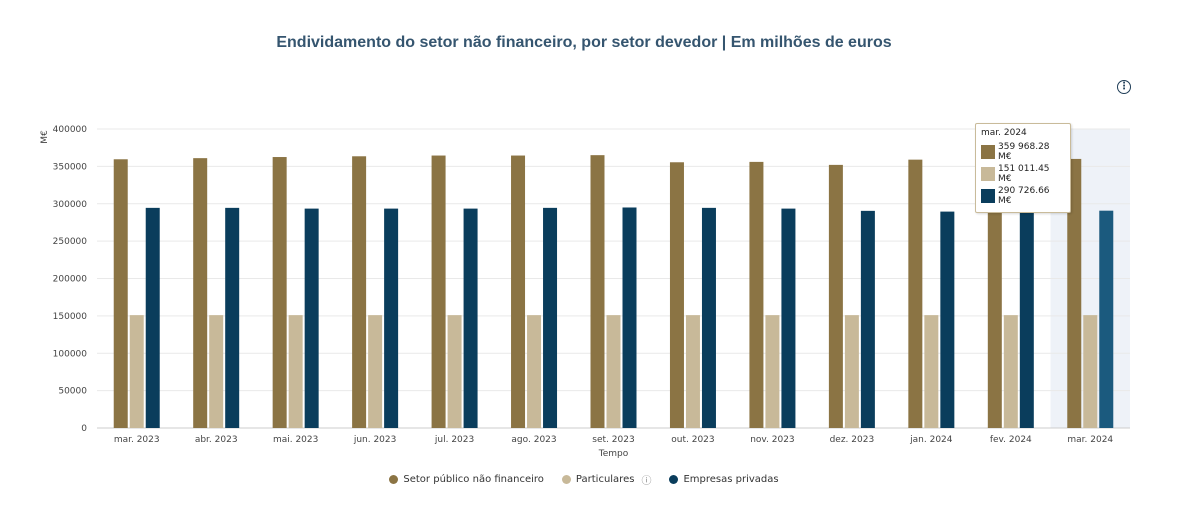 This screenshot has width=1200, height=524. I want to click on y-axis-label: M€, so click(45, 137).